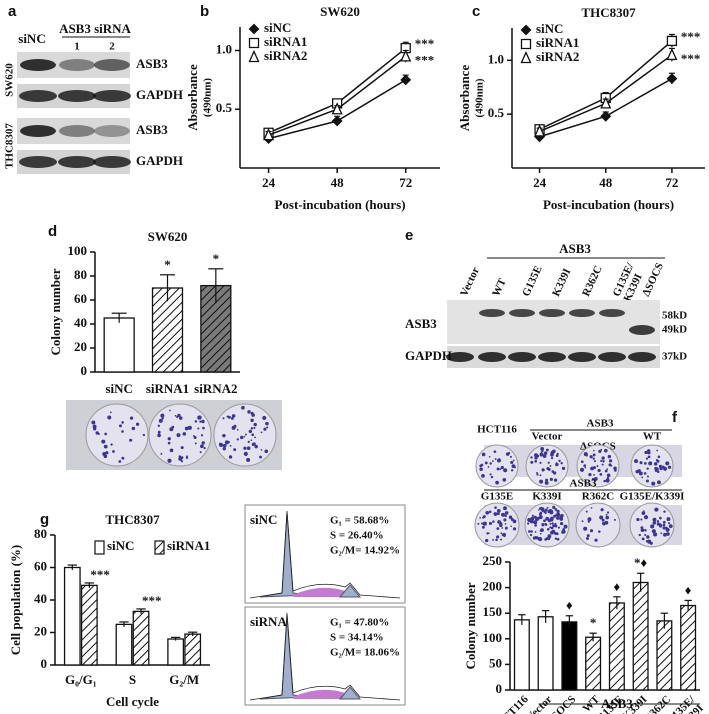 This screenshot has height=714, width=709. Describe the element at coordinates (245, 435) in the screenshot. I see `dish` at that location.